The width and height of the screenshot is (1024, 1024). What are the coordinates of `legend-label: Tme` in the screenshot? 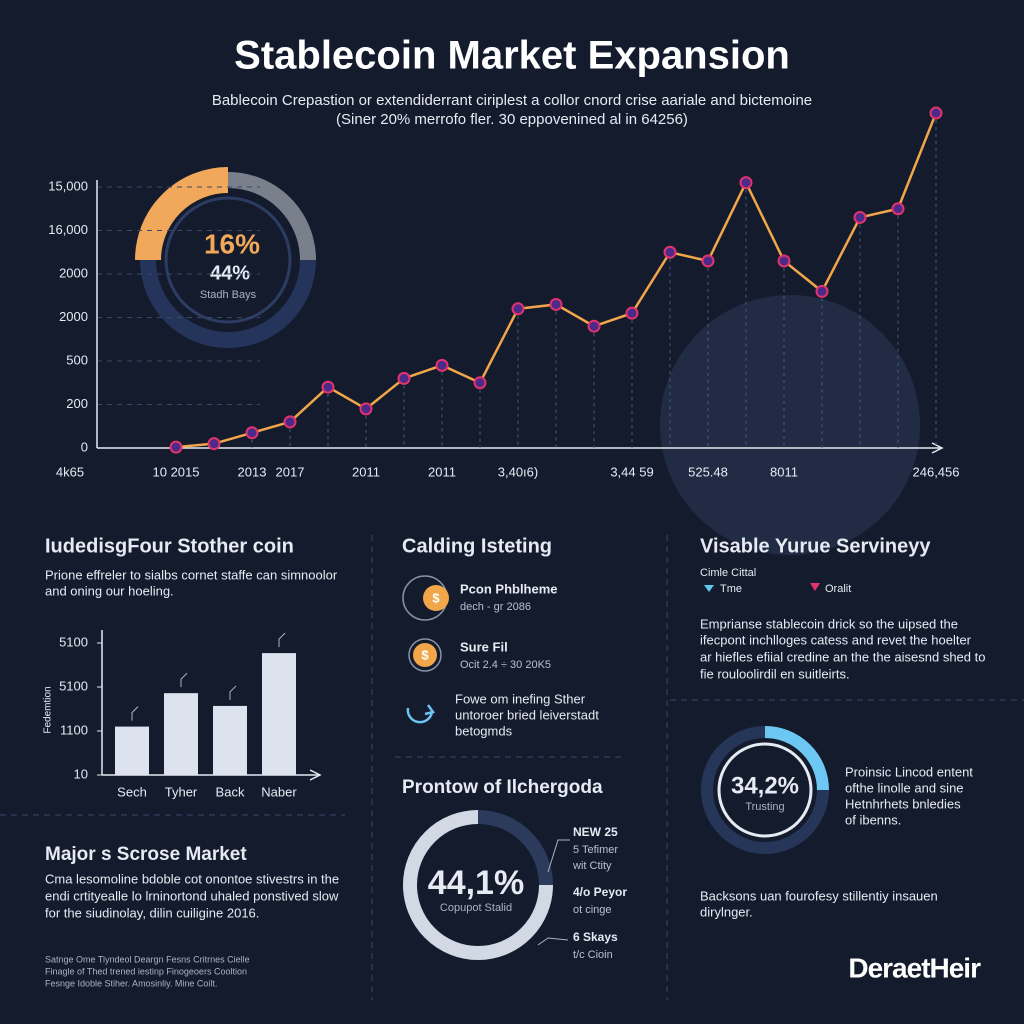 It's located at (731, 589).